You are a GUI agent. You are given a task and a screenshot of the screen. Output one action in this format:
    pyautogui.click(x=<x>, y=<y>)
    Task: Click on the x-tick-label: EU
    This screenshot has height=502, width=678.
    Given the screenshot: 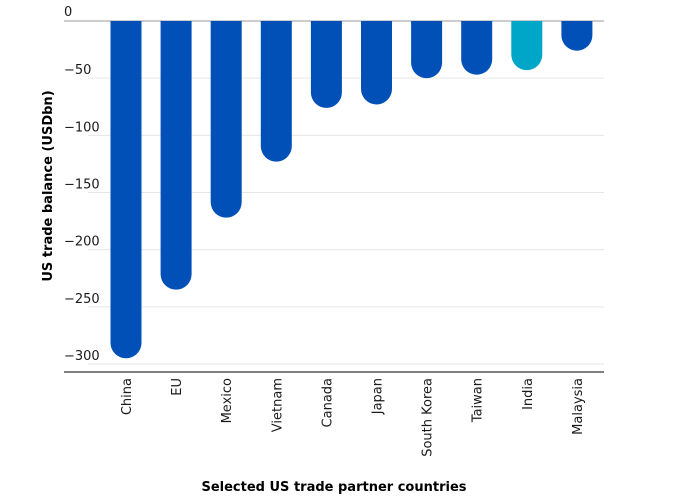 What is the action you would take?
    pyautogui.click(x=177, y=387)
    